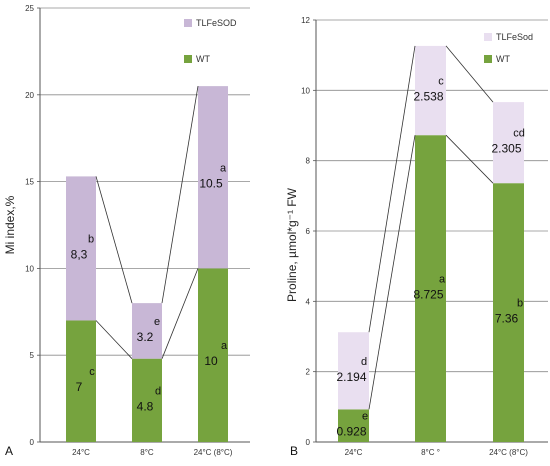  Describe the element at coordinates (216, 23) in the screenshot. I see `legend-label: TLFeSOD` at that location.